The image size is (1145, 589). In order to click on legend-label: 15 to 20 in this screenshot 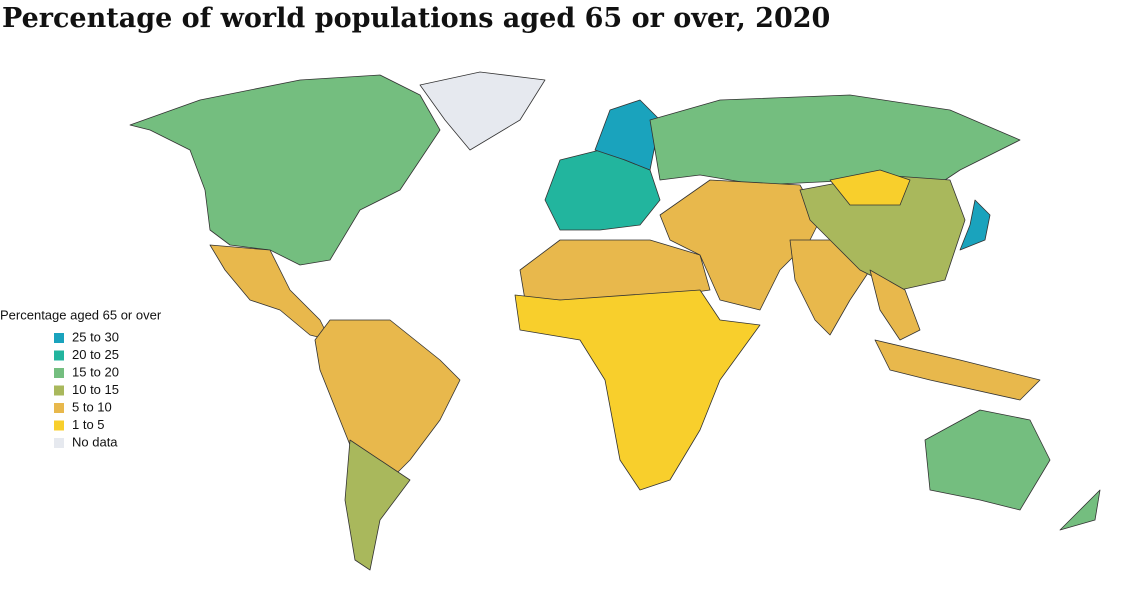, I will do `click(95, 371)`.